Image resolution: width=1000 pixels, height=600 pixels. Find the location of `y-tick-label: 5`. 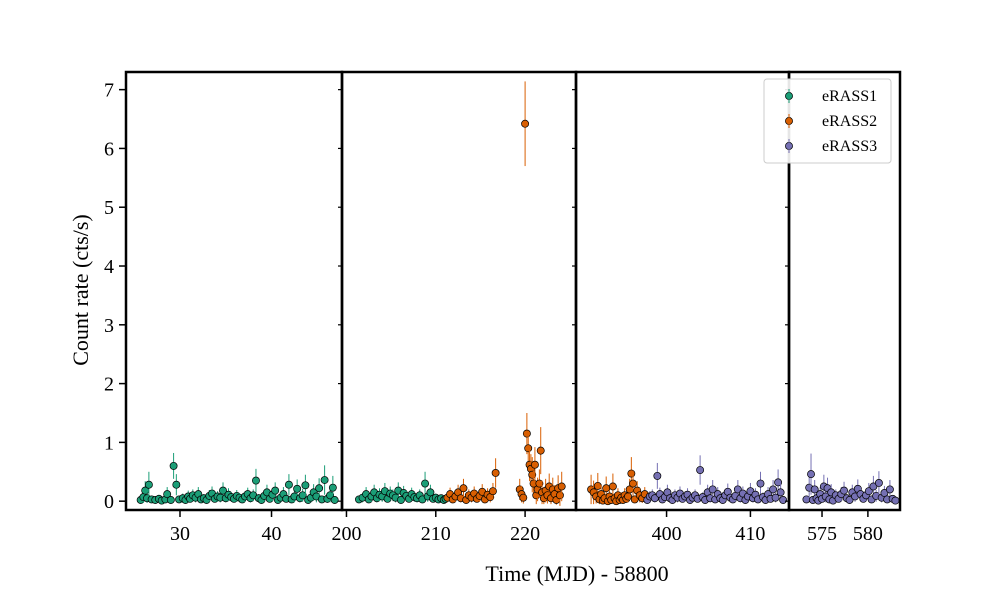

y-tick-label: 5 is located at coordinates (109, 208).